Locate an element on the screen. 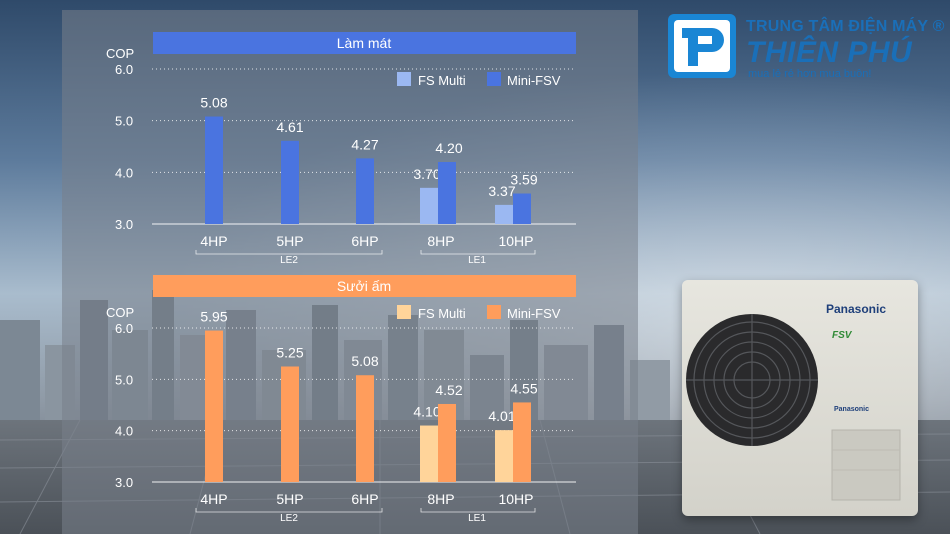 Image resolution: width=950 pixels, height=534 pixels. unit-brand-label: Panasonic is located at coordinates (856, 309).